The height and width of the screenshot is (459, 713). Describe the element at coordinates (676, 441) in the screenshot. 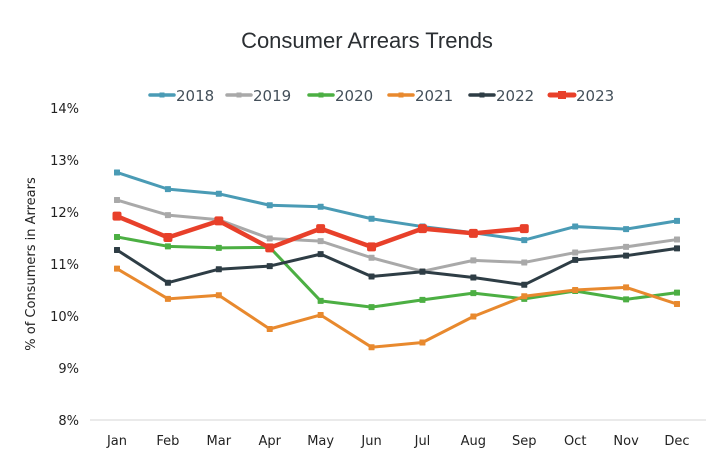

I see `x-tick-label: Dec` at that location.